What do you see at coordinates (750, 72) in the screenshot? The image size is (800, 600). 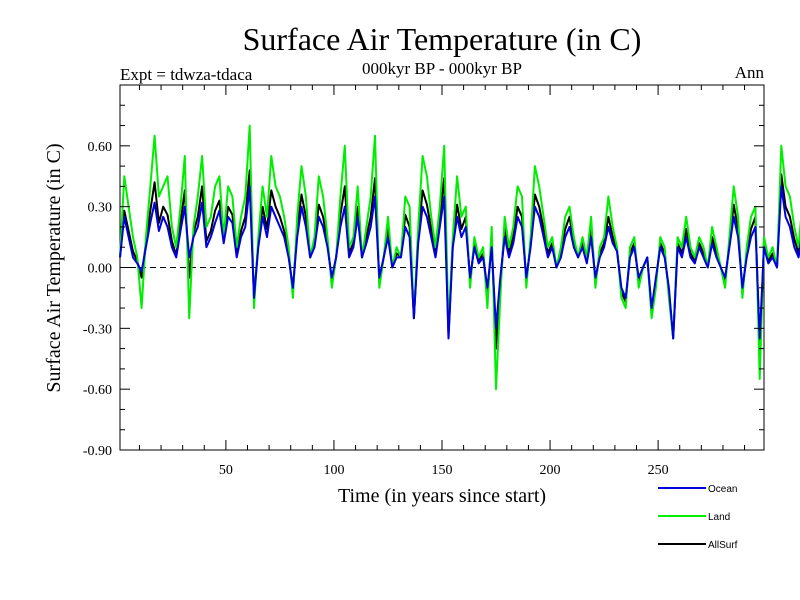 I see `period-label: Ann` at bounding box center [750, 72].